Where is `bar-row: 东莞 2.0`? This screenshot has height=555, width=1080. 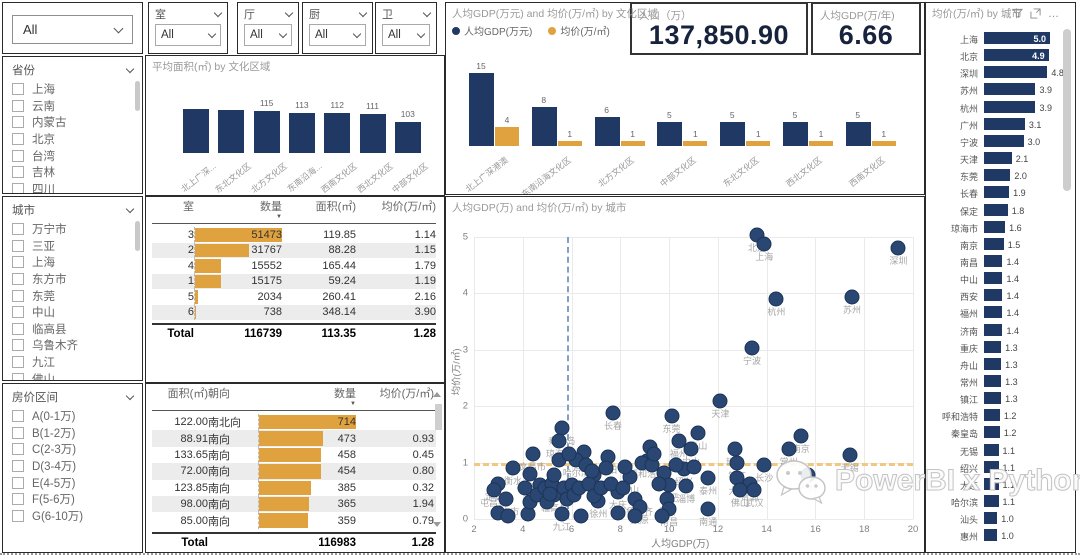
bar-row: 东莞 2.0 is located at coordinates (1000, 176).